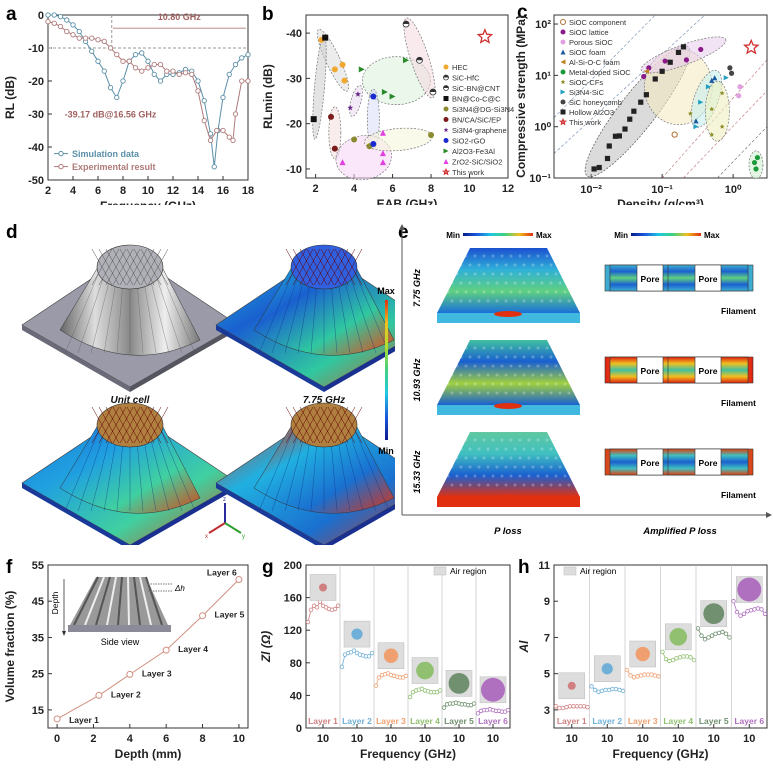 This screenshot has height=773, width=773. Describe the element at coordinates (130, 739) in the screenshot. I see `x-tick-label: 4` at that location.